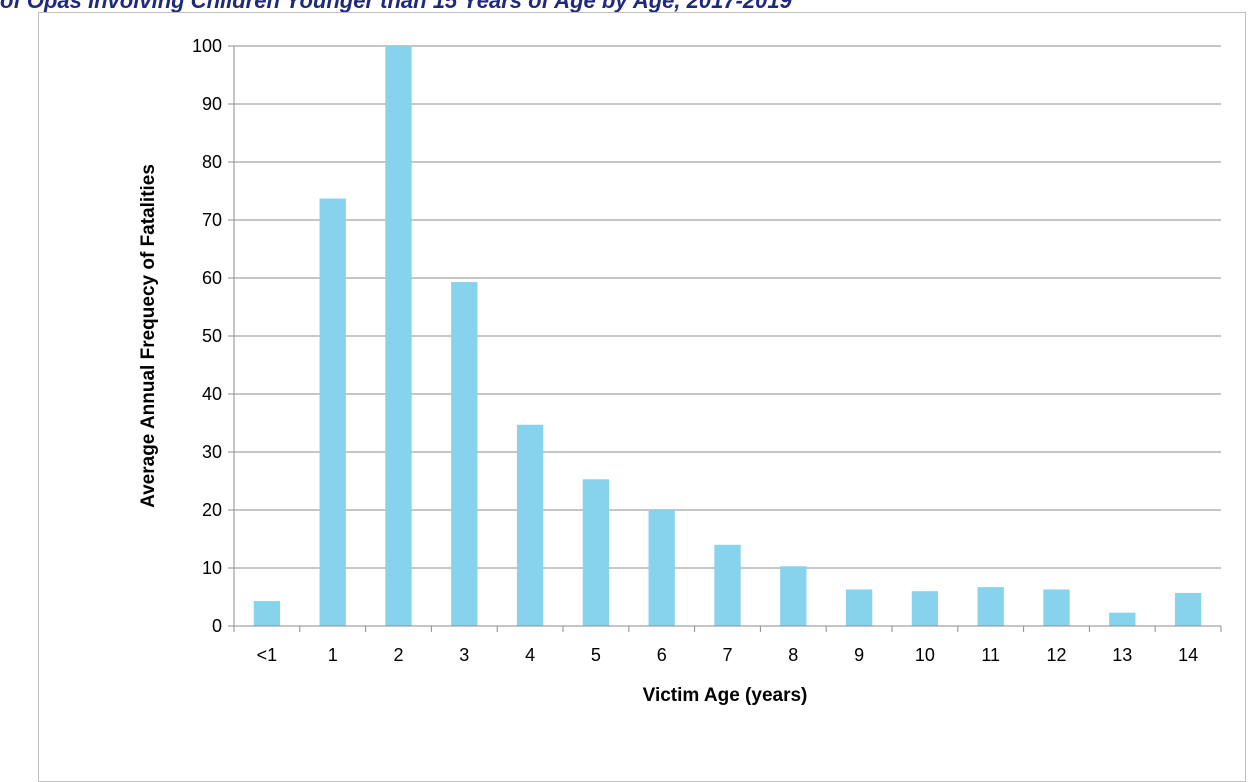 Image resolution: width=1248 pixels, height=782 pixels. Describe the element at coordinates (212, 162) in the screenshot. I see `y-tick-label: 80` at that location.